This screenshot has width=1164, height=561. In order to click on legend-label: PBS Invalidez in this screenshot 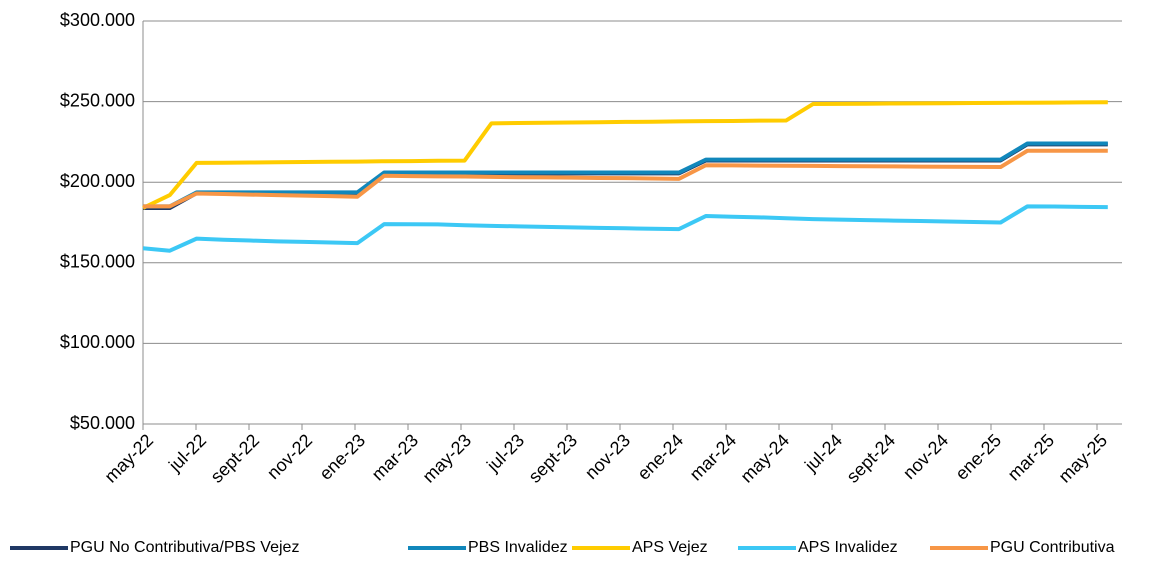, I will do `click(518, 547)`.